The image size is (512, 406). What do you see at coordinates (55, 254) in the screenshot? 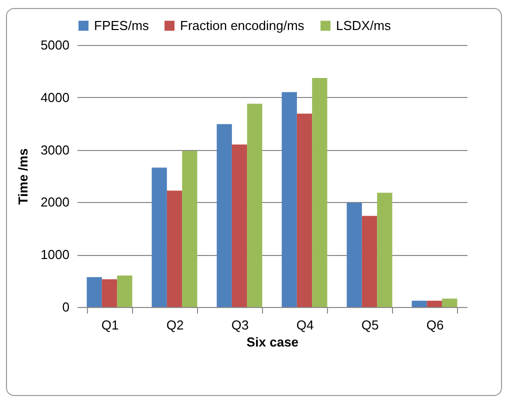
I see `y-tick-label: 1000` at bounding box center [55, 254].